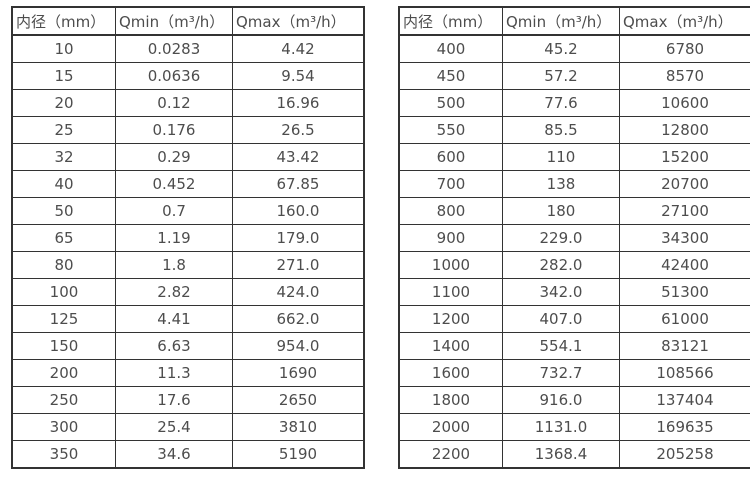 Image resolution: width=750 pixels, height=483 pixels. Describe the element at coordinates (684, 184) in the screenshot. I see `table-cell: 20700` at that location.